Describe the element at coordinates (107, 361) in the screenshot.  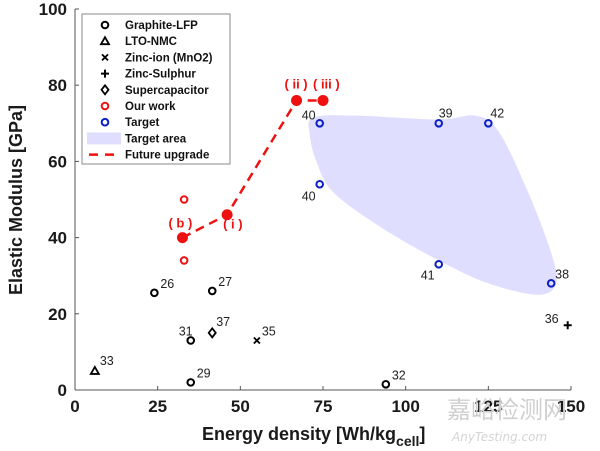
I see `point-ref-label: 33` at that location.